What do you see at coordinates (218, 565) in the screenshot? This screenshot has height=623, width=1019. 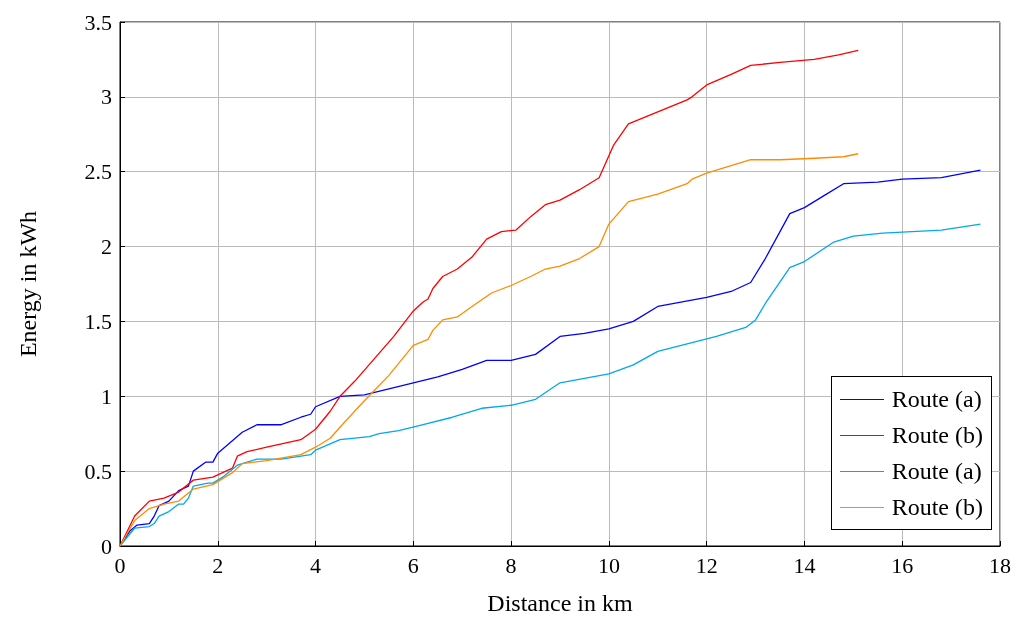 I see `x-tick-label: 2` at bounding box center [218, 565].